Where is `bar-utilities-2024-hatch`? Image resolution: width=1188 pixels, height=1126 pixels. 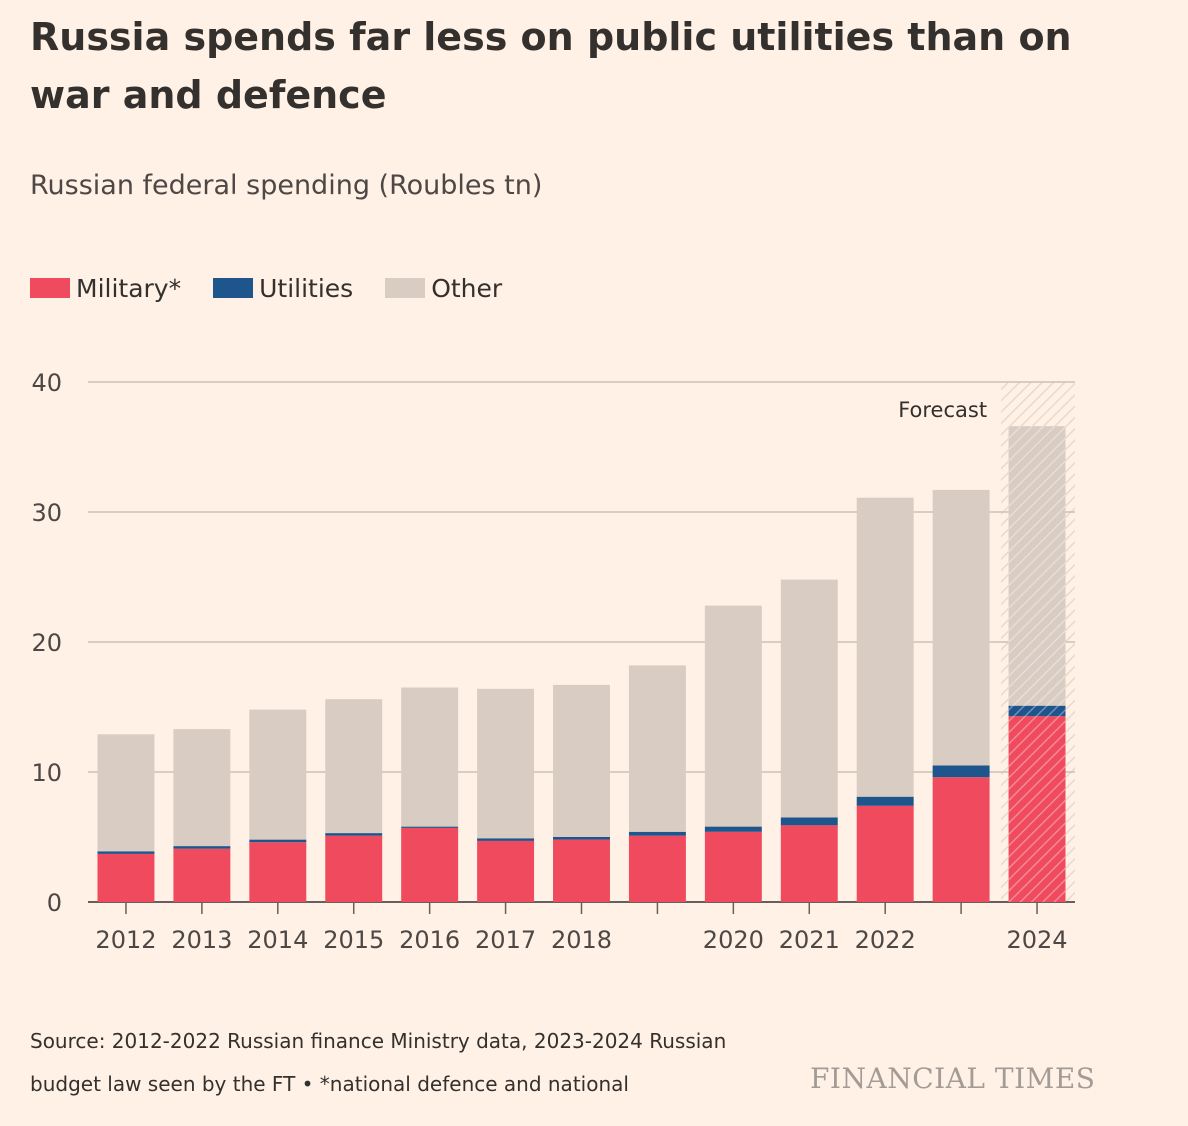 bar-utilities-2024-hatch is located at coordinates (1037, 711).